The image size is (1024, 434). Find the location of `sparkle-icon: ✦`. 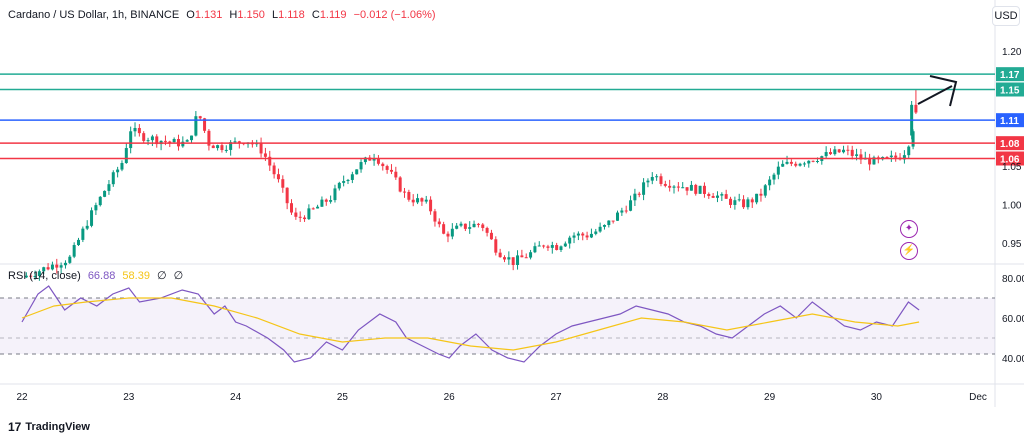

sparkle-icon: ✦ is located at coordinates (909, 229).